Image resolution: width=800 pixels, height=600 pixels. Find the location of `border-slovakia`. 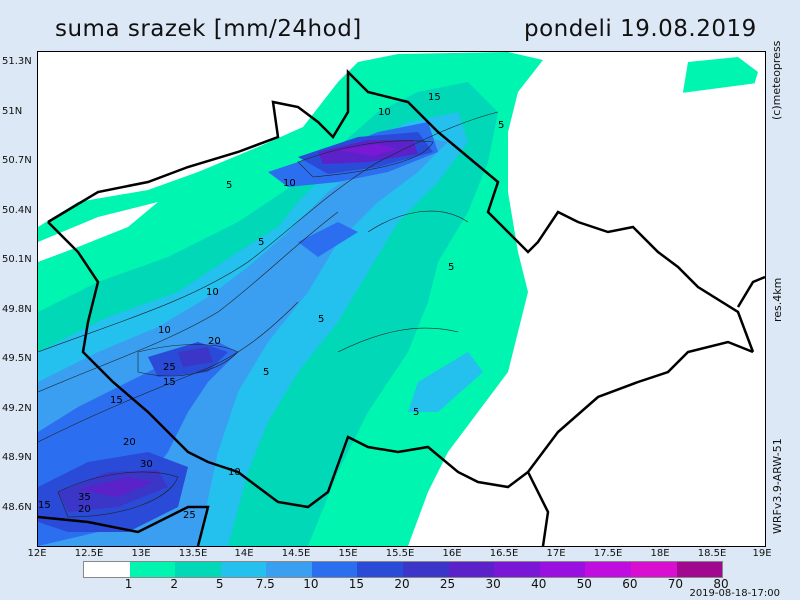

border-slovakia is located at coordinates (538, 508).